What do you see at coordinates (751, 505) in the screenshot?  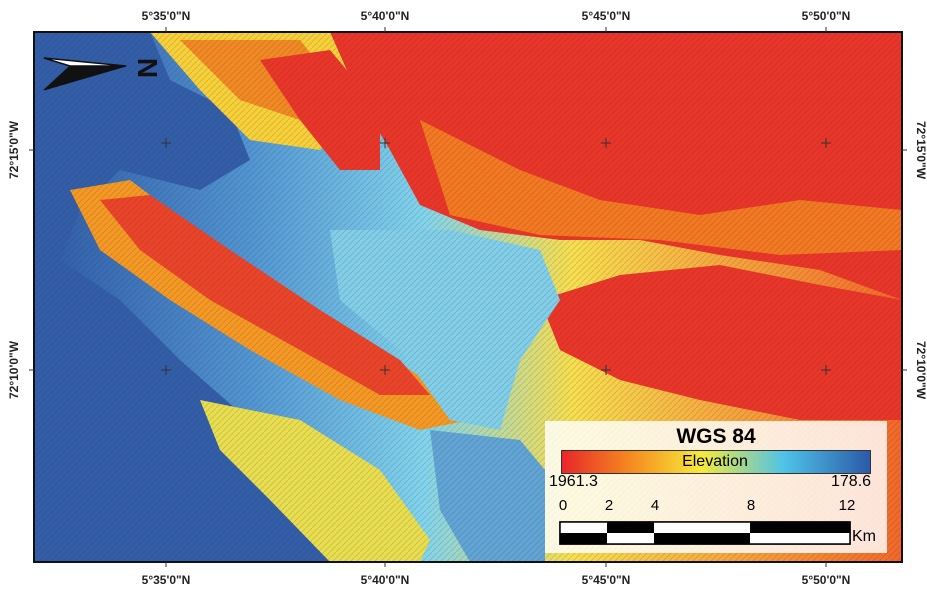 I see `scale-tick-label: 8` at bounding box center [751, 505].